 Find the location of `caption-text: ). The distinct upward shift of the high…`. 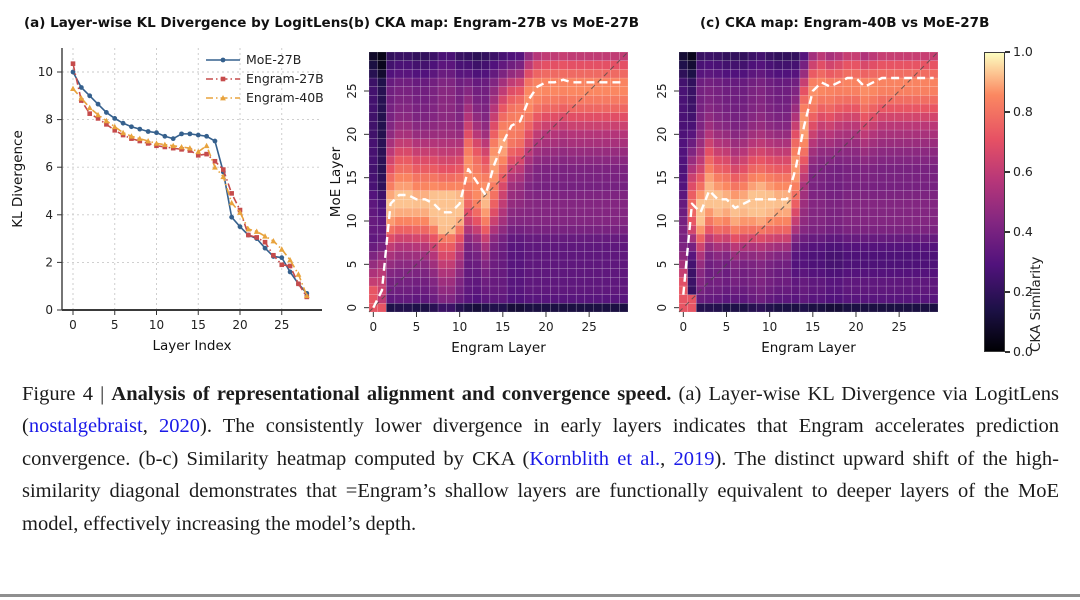

caption-text: ). The distinct upward shift of the high… is located at coordinates (541, 491).